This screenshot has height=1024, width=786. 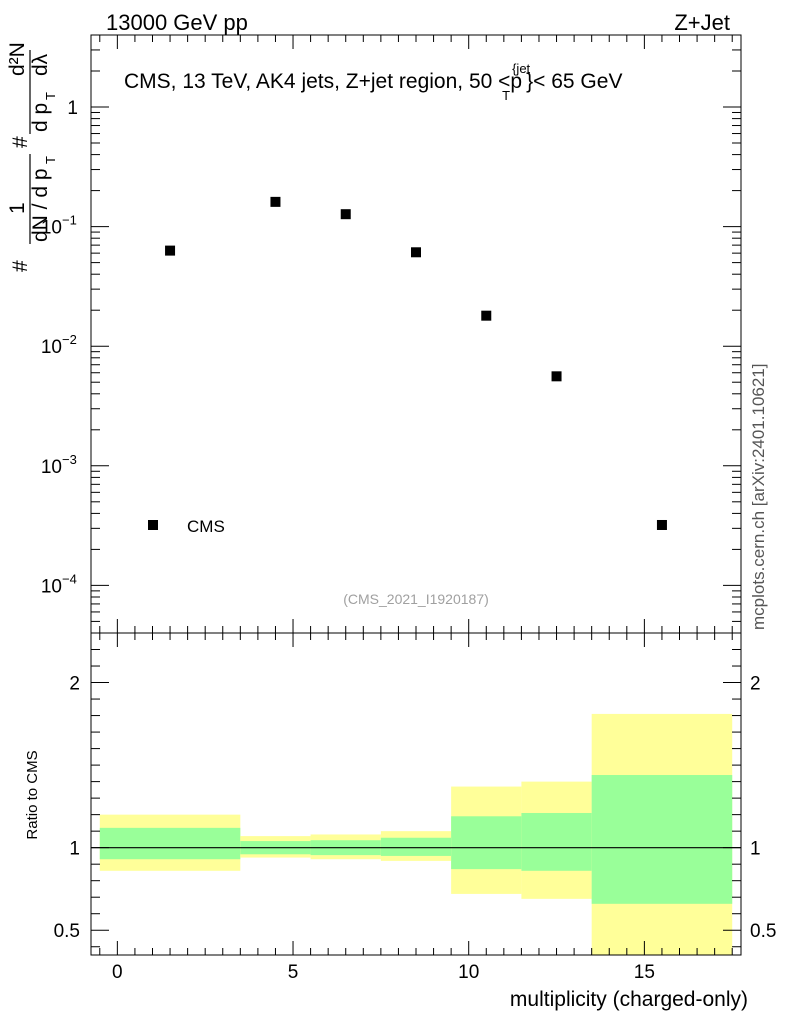 I want to click on x-tick-label-0: 0, so click(x=117, y=972).